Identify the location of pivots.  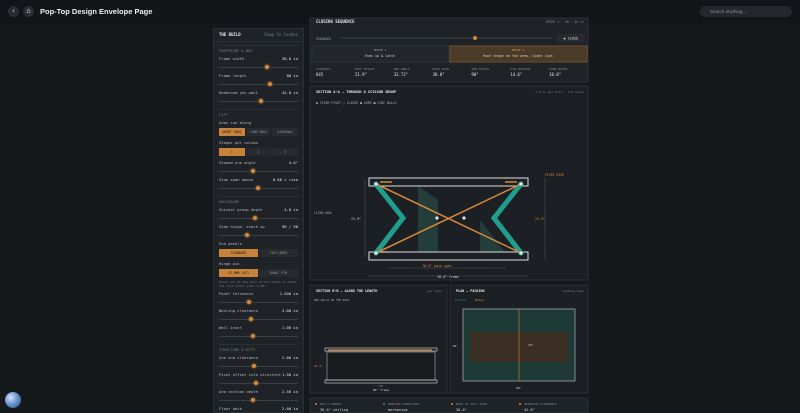
(448, 218).